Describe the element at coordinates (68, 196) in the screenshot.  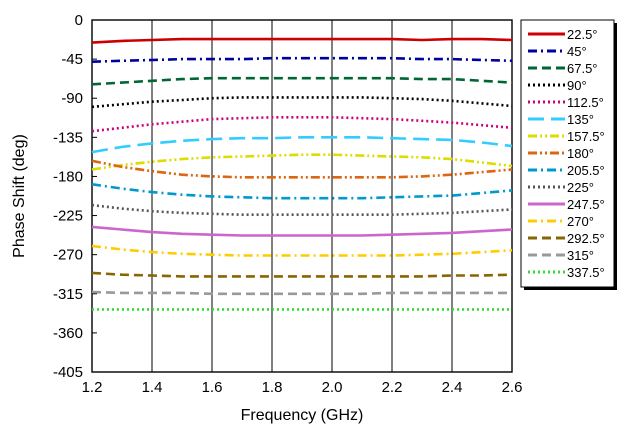
I see `y-tick-labels: 0 -45 -90 -135 -180 -225 -270 -315 -360 -405` at that location.